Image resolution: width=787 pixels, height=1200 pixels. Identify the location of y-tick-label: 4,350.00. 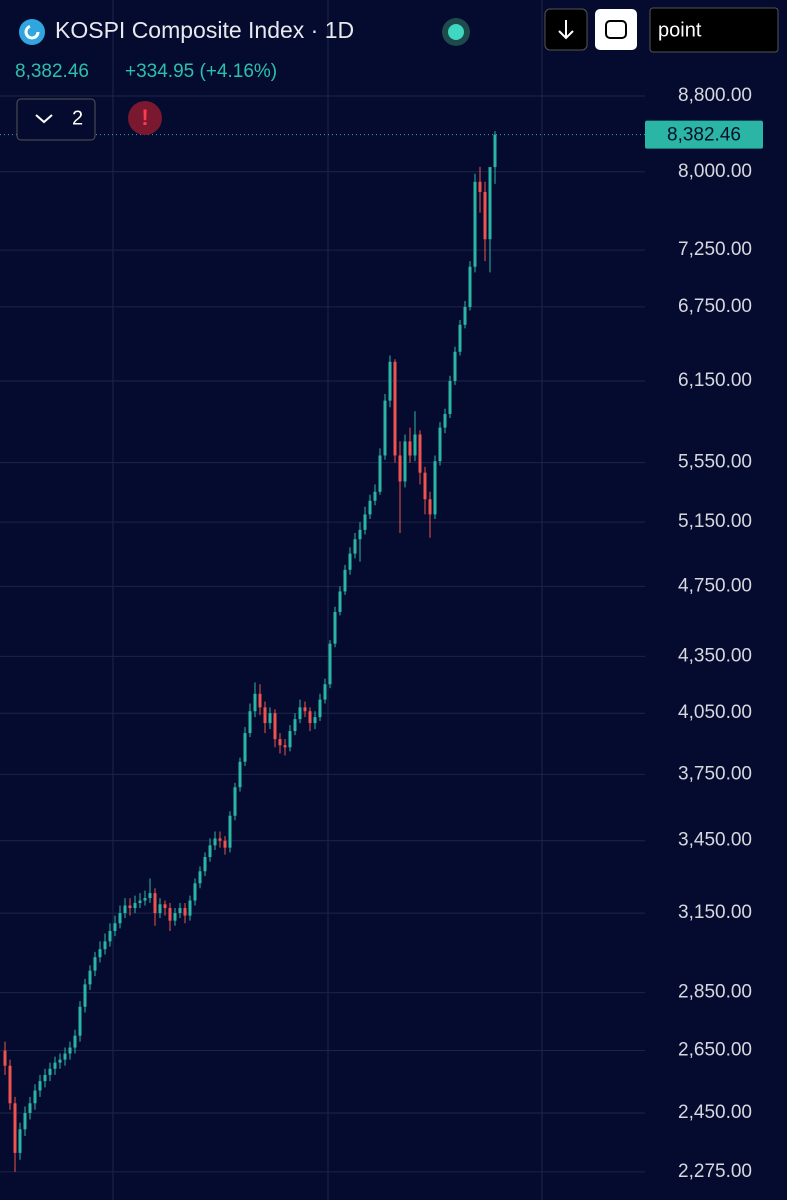
(715, 655).